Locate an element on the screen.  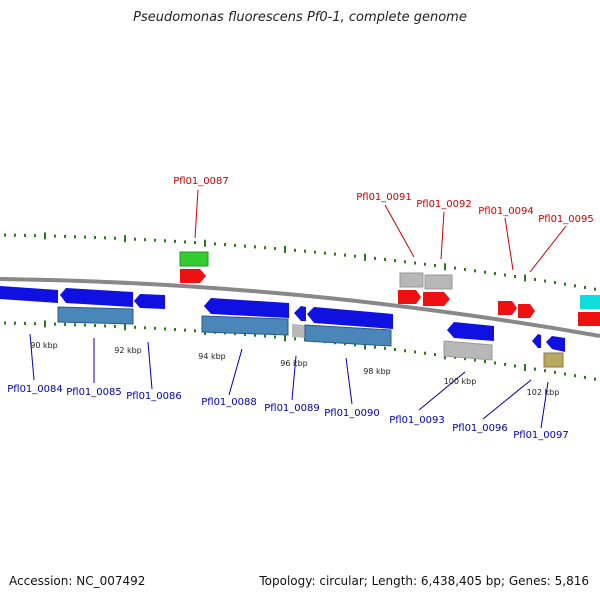
gene-label: Pfl01_0087 is located at coordinates (201, 181).